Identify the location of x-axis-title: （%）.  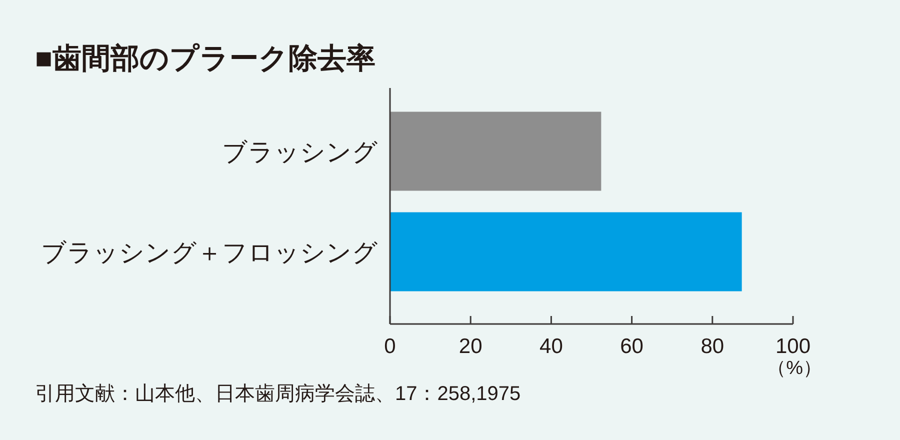
(794, 368).